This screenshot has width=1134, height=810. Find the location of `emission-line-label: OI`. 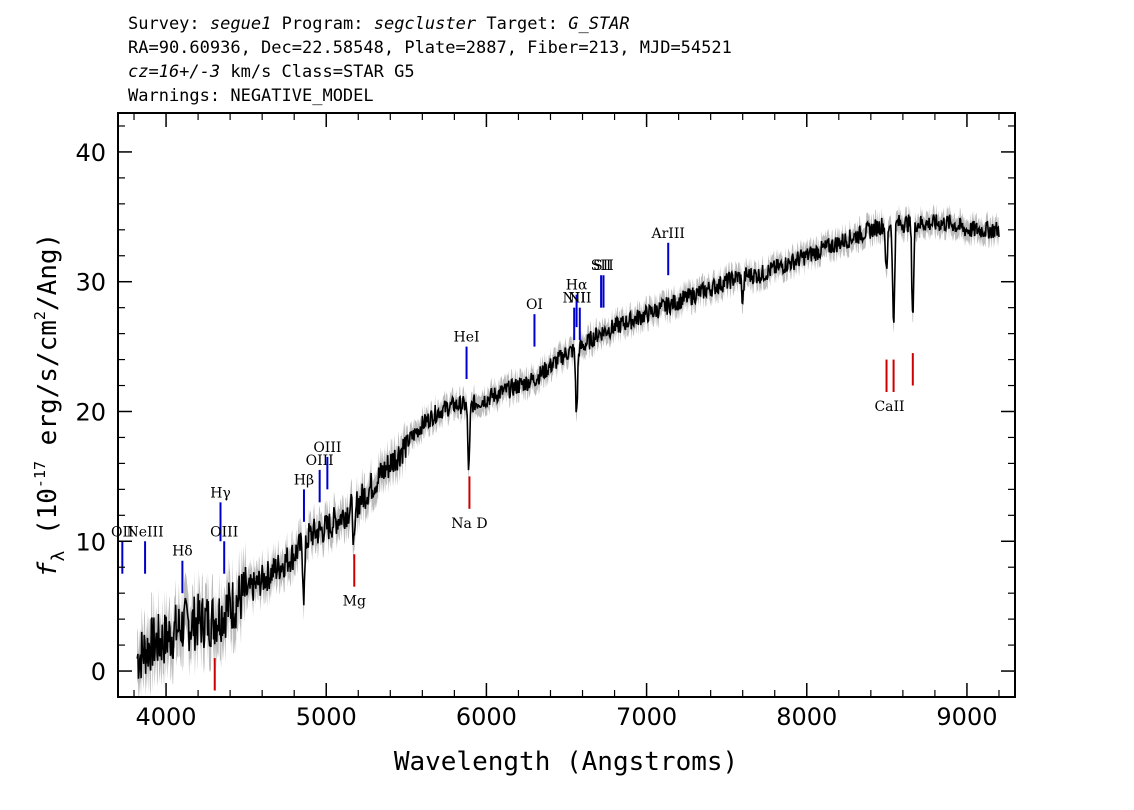

emission-line-label: OI is located at coordinates (534, 305).